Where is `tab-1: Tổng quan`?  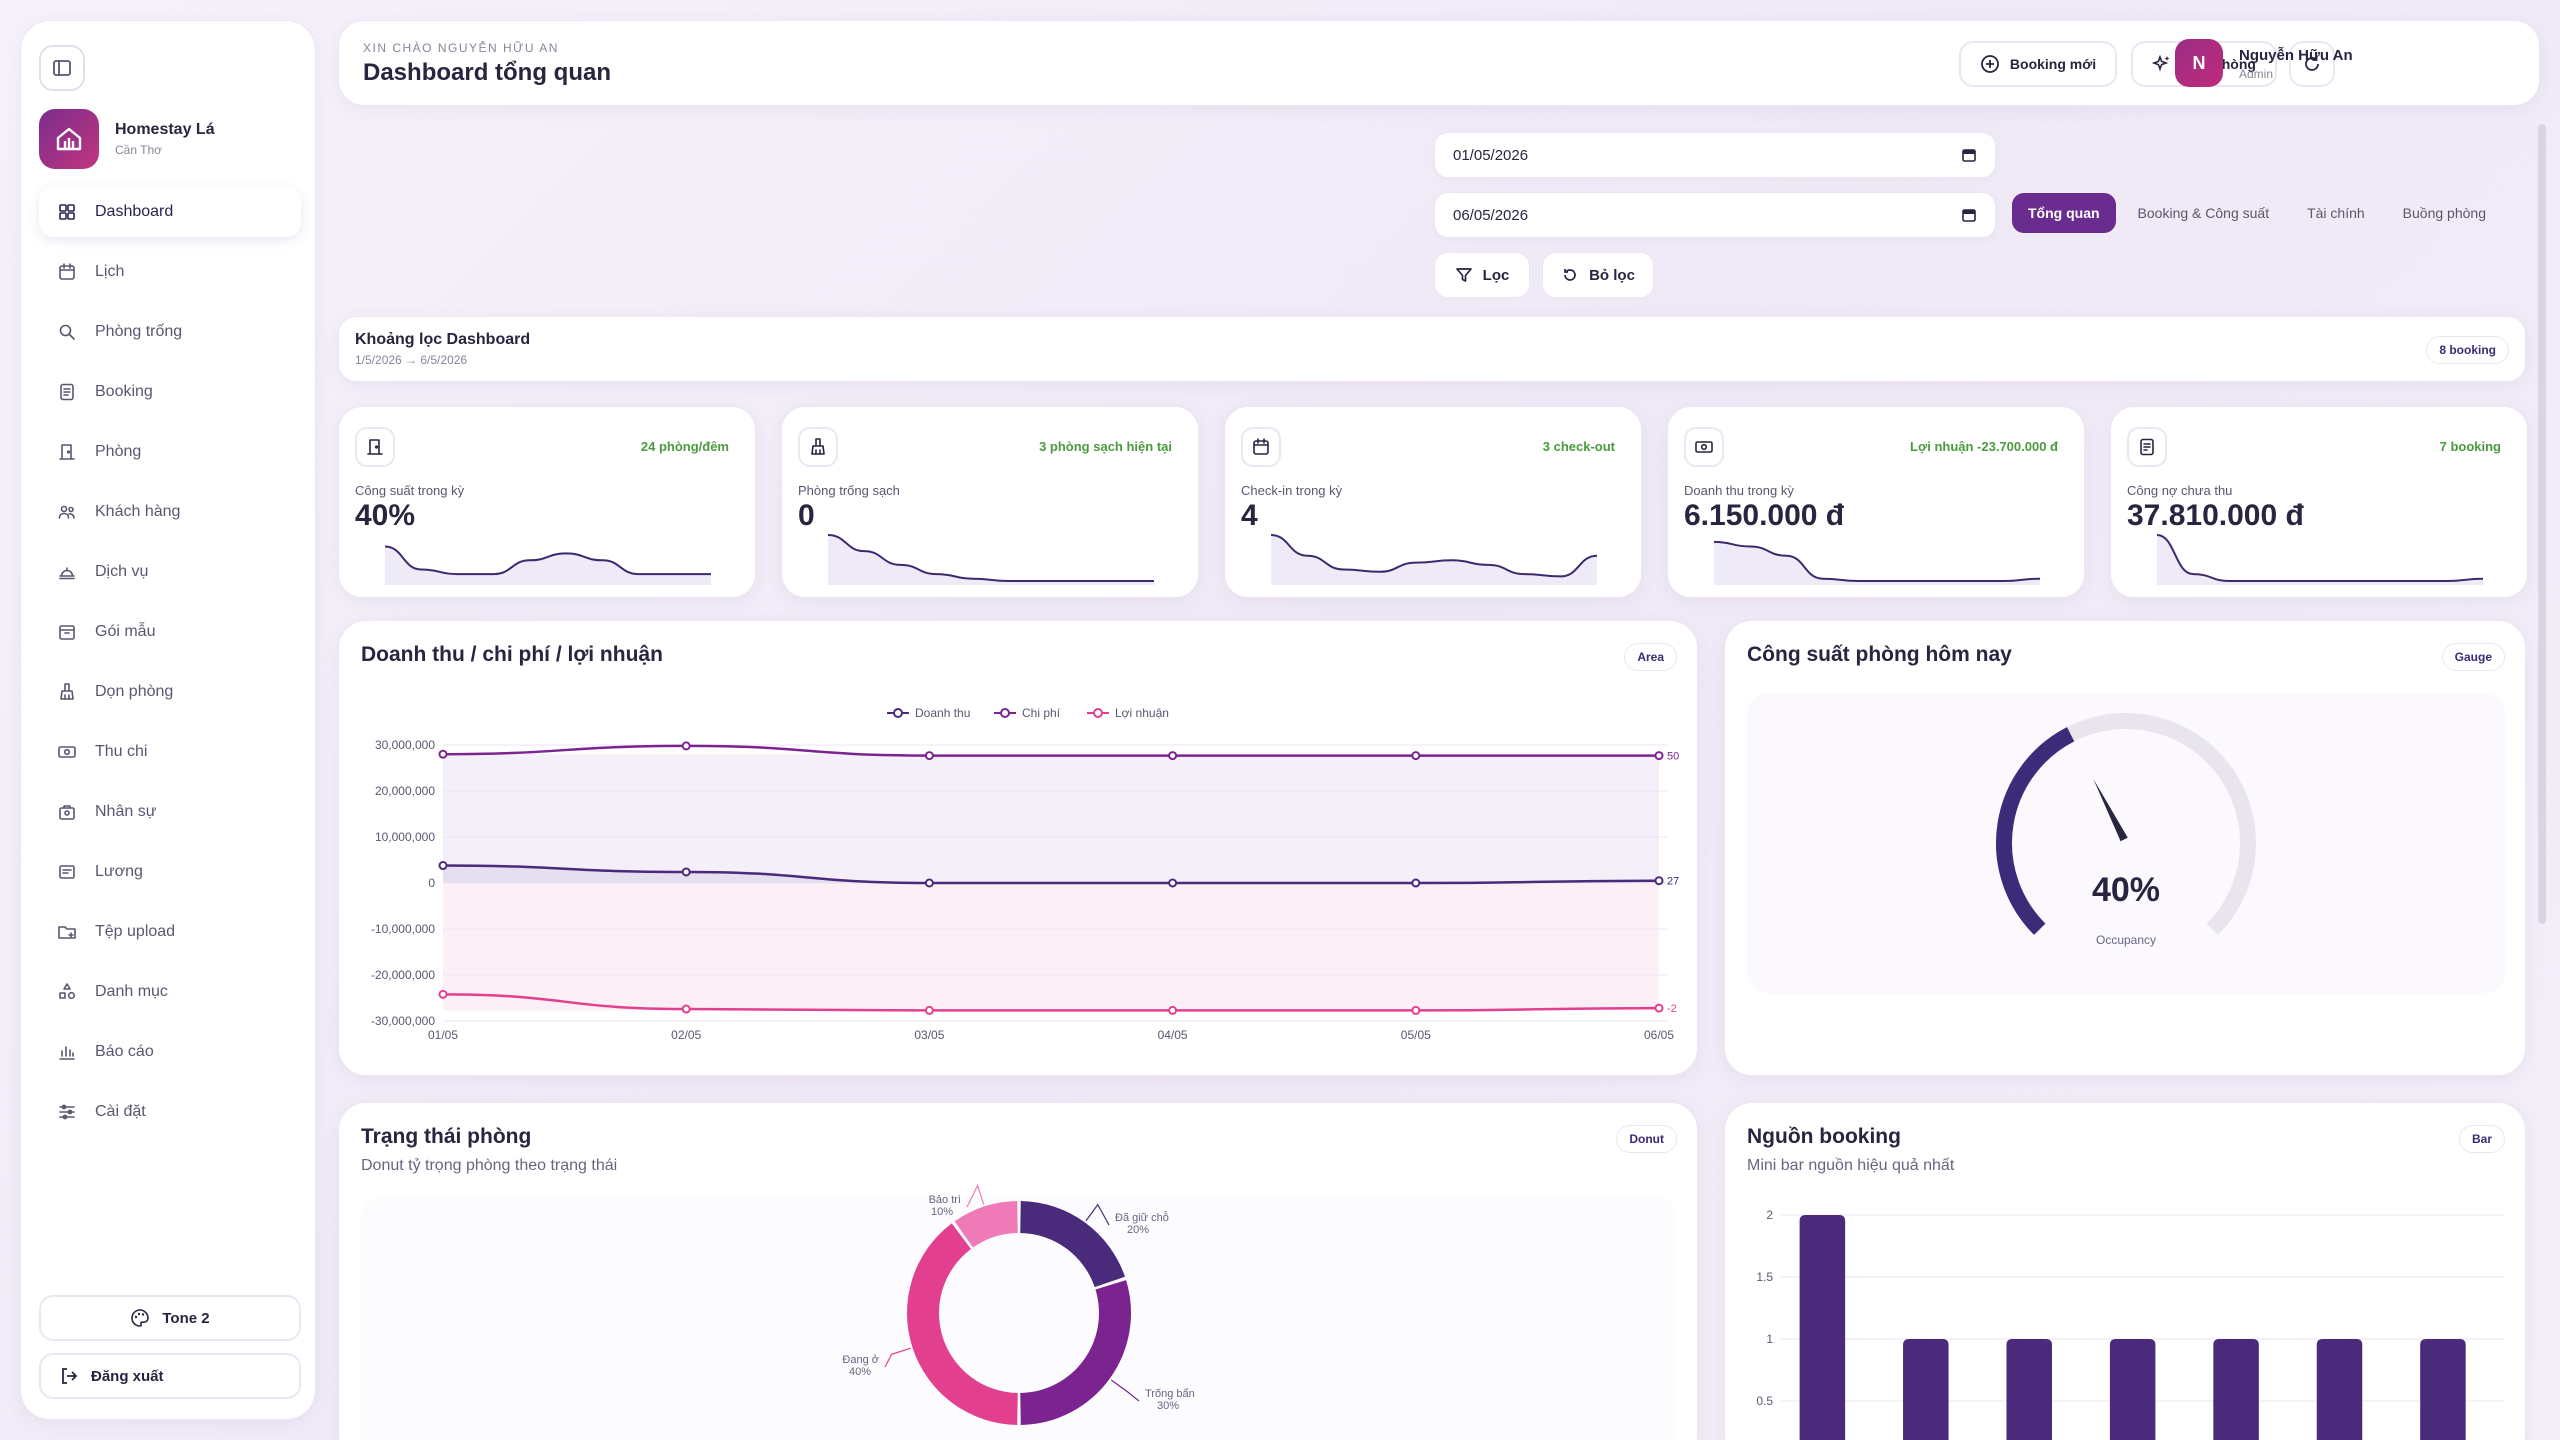 tab-1: Tổng quan is located at coordinates (2064, 213).